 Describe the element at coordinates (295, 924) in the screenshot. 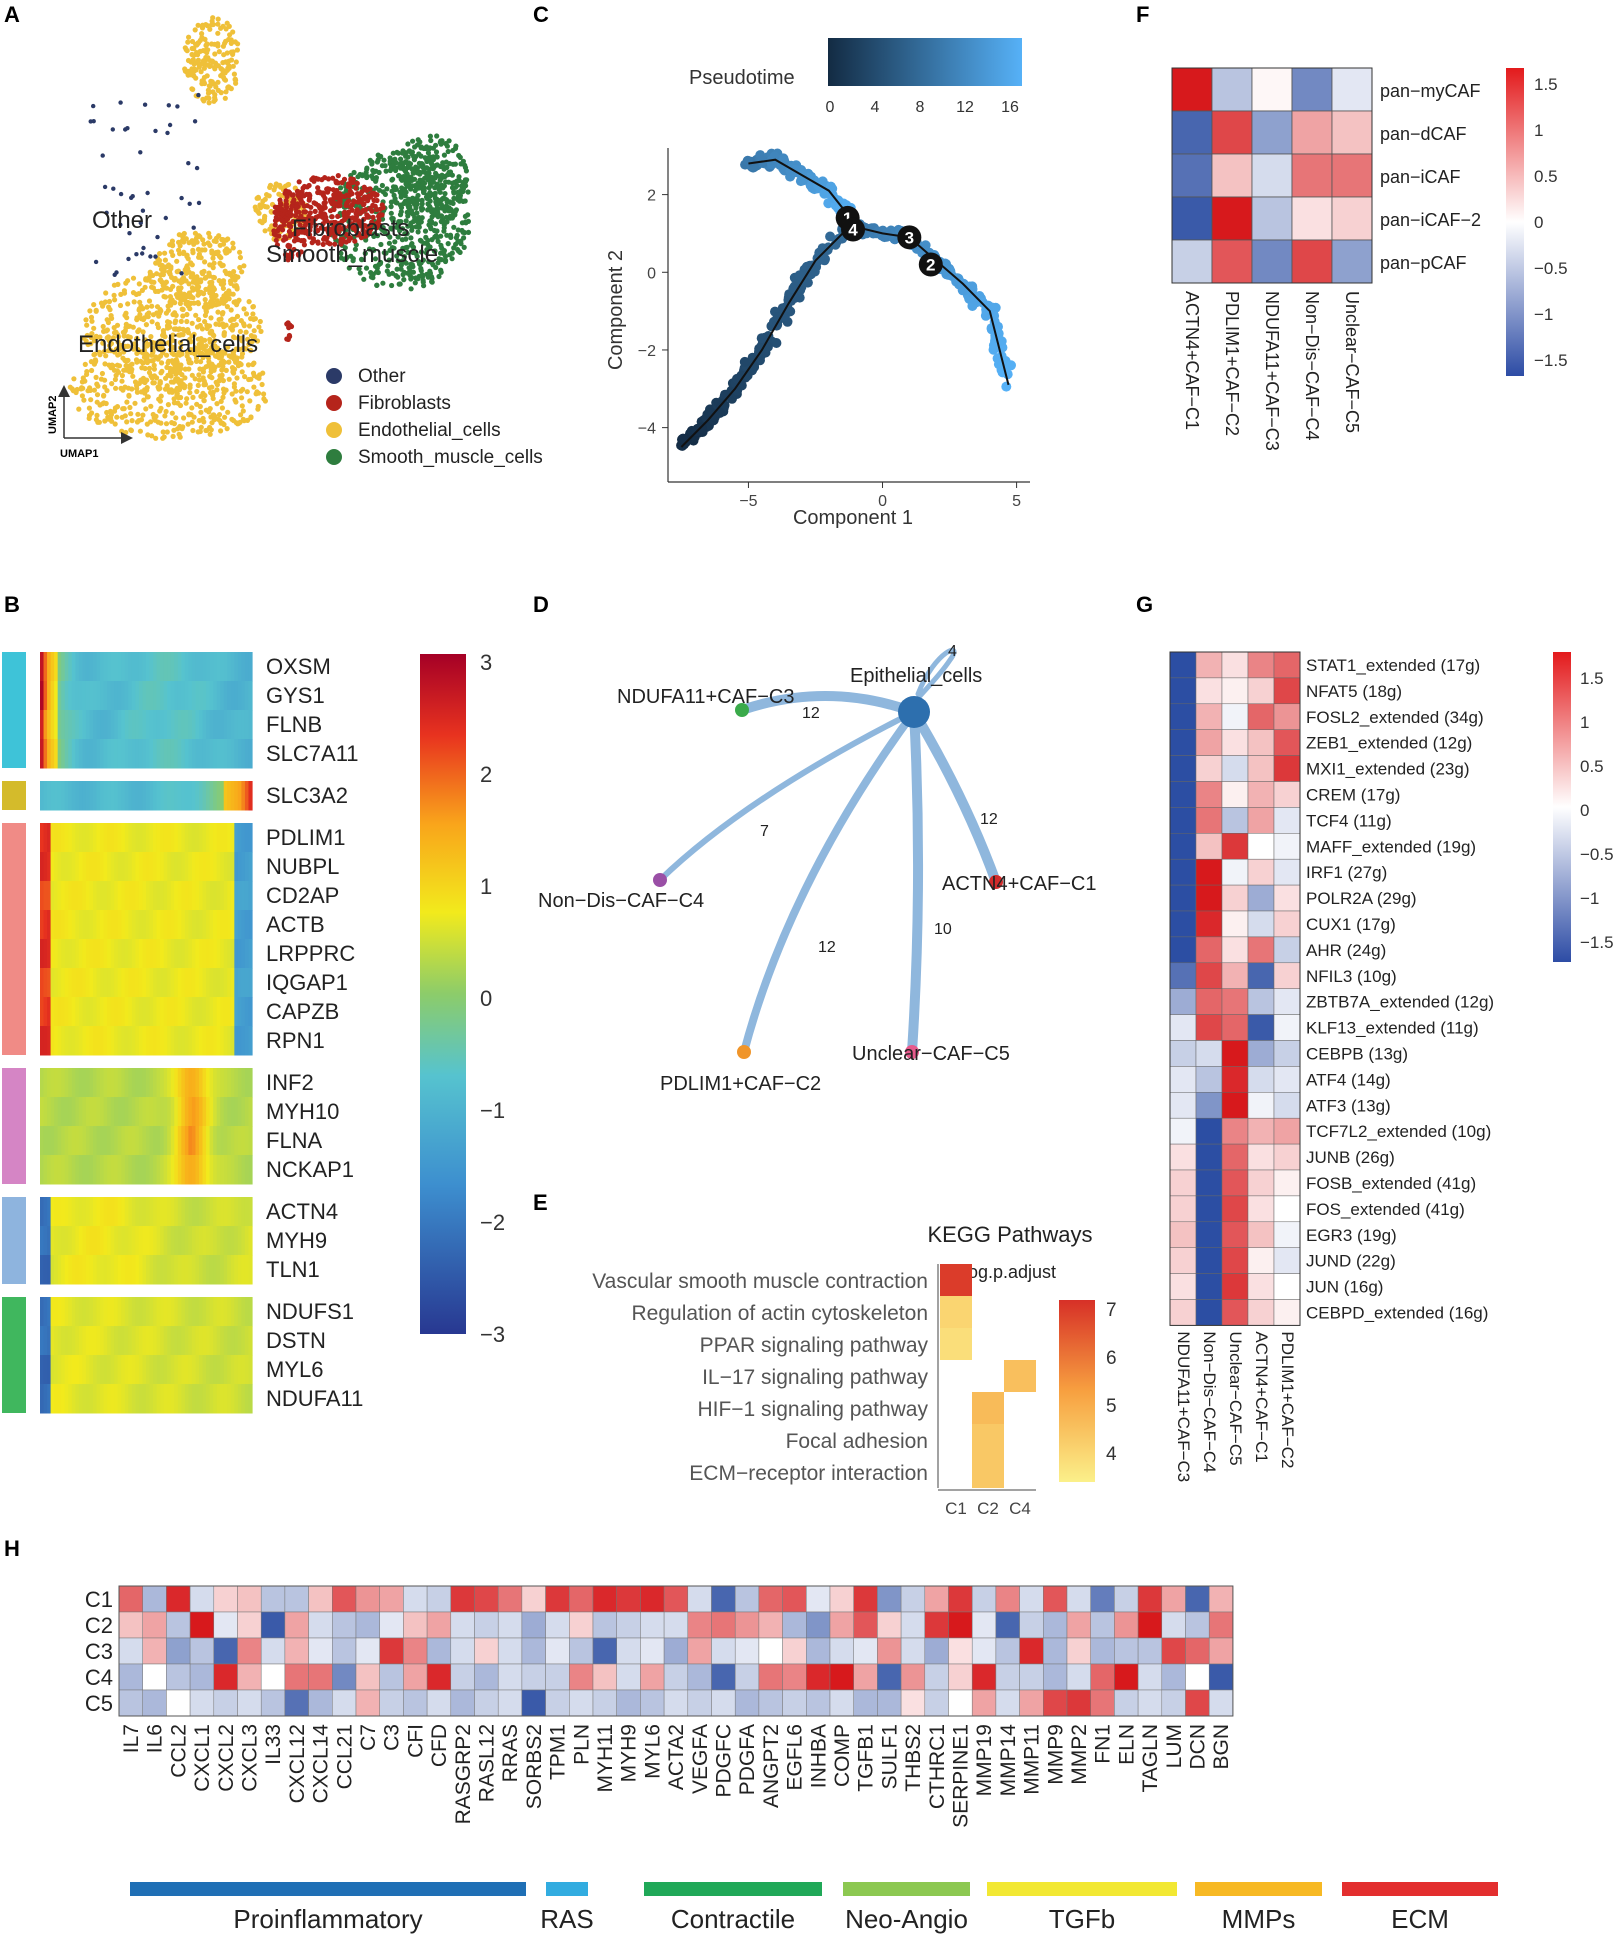

I see `b-gene-label-8: ACTB` at that location.